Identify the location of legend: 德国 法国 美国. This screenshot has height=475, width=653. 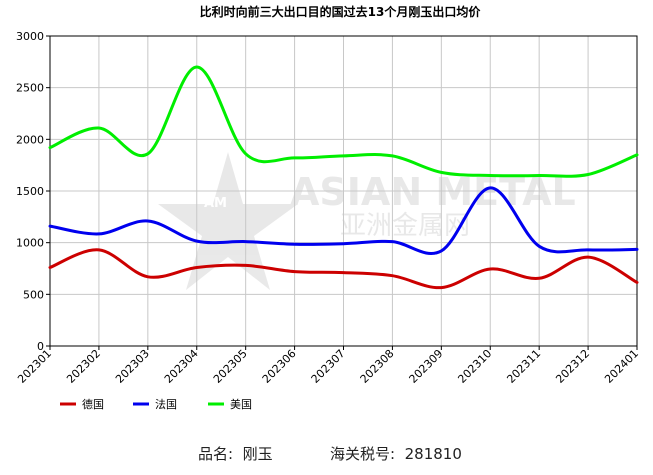
(156, 404).